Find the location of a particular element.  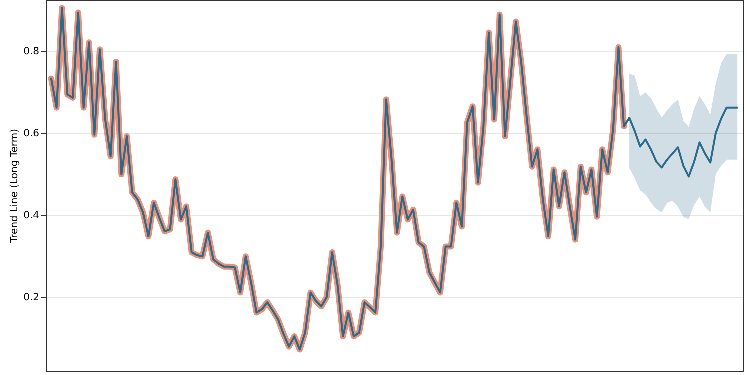

y-tick-label: 0.8 is located at coordinates (32, 52).